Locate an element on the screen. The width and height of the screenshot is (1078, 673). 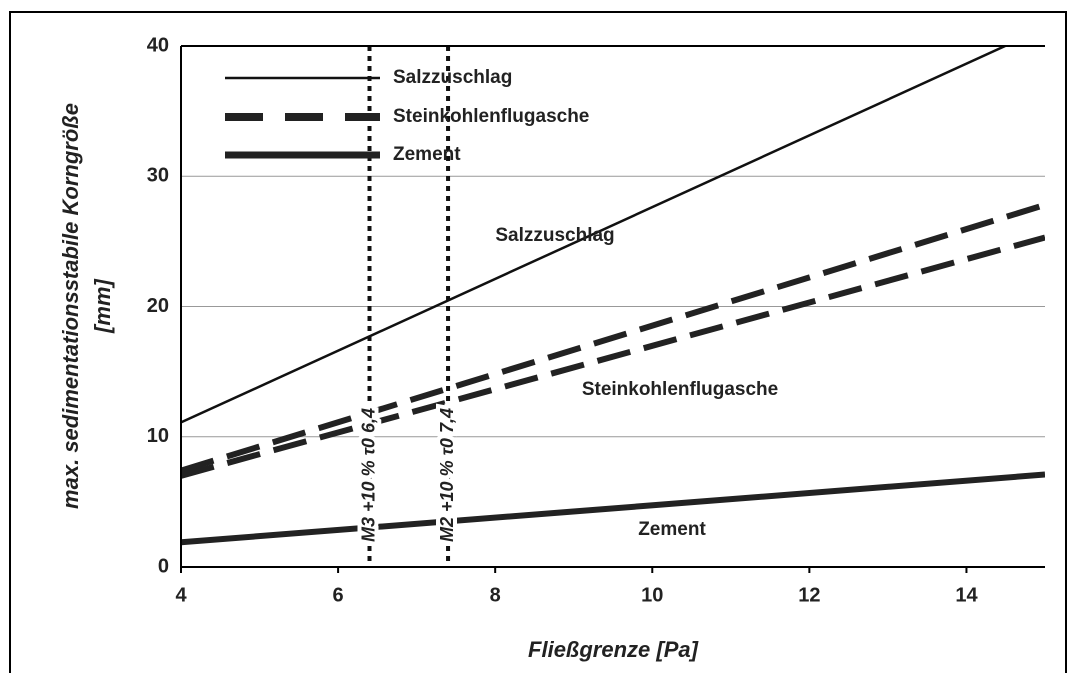
x-tick-label: 8 is located at coordinates (495, 595).